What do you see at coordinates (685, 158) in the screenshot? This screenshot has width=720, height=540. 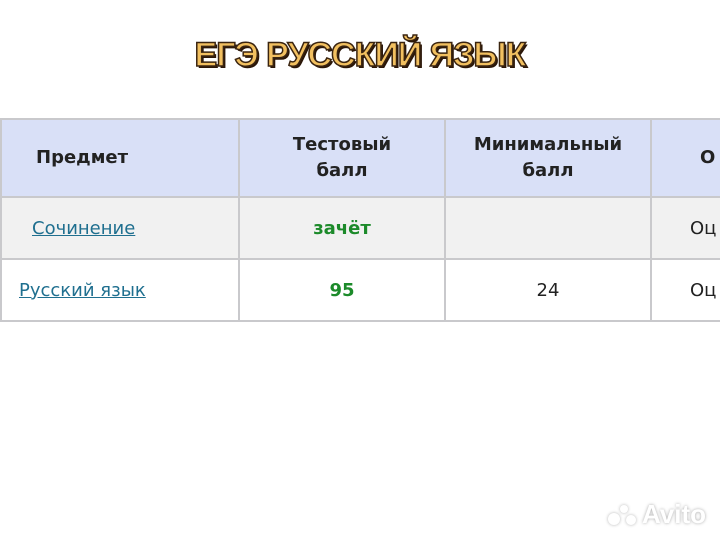 I see `header-extra: О` at bounding box center [685, 158].